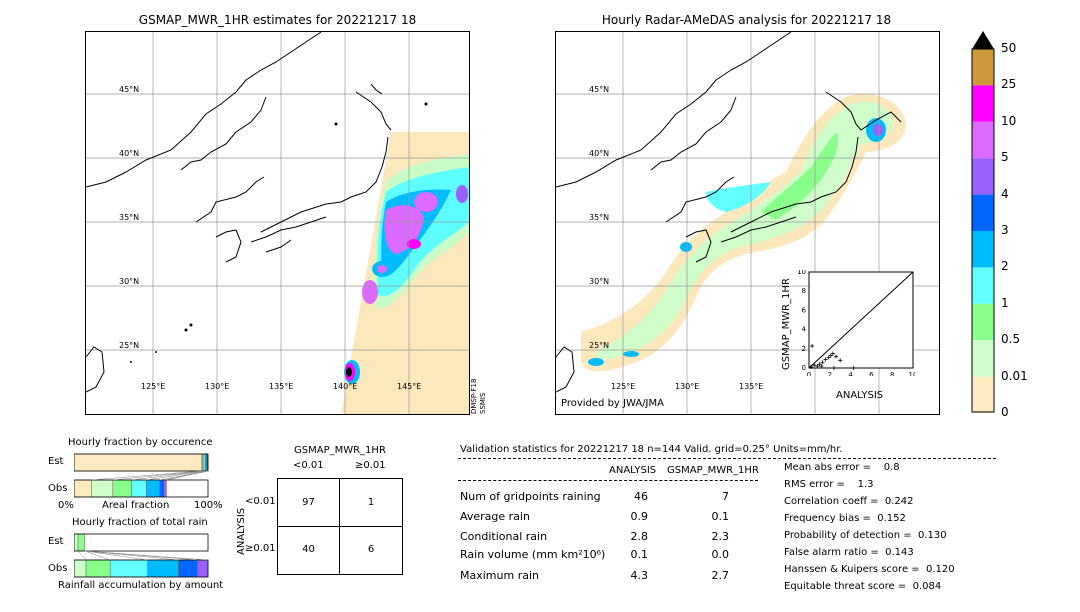  What do you see at coordinates (340, 450) in the screenshot?
I see `contingency-title: GSMAP_MWR_1HR` at bounding box center [340, 450].